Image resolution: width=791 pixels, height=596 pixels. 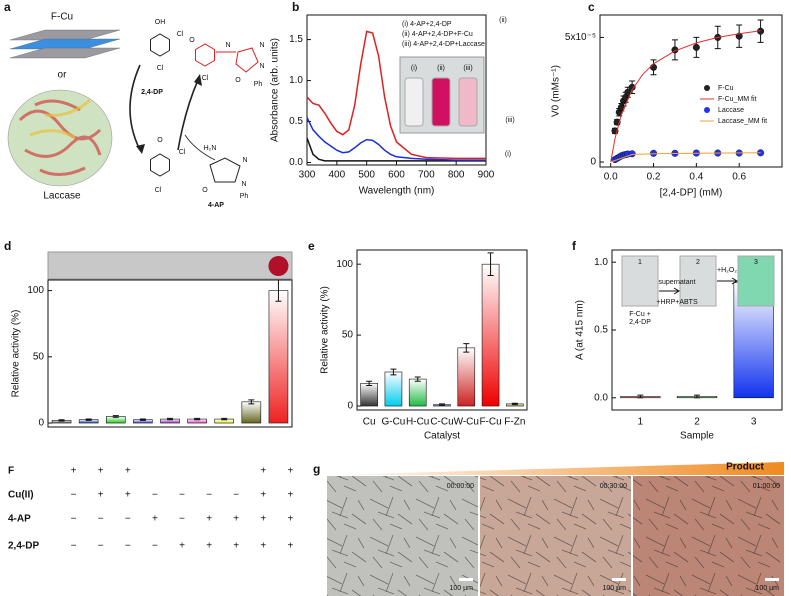 I want to click on scale-label: 100 µm, so click(x=462, y=588).